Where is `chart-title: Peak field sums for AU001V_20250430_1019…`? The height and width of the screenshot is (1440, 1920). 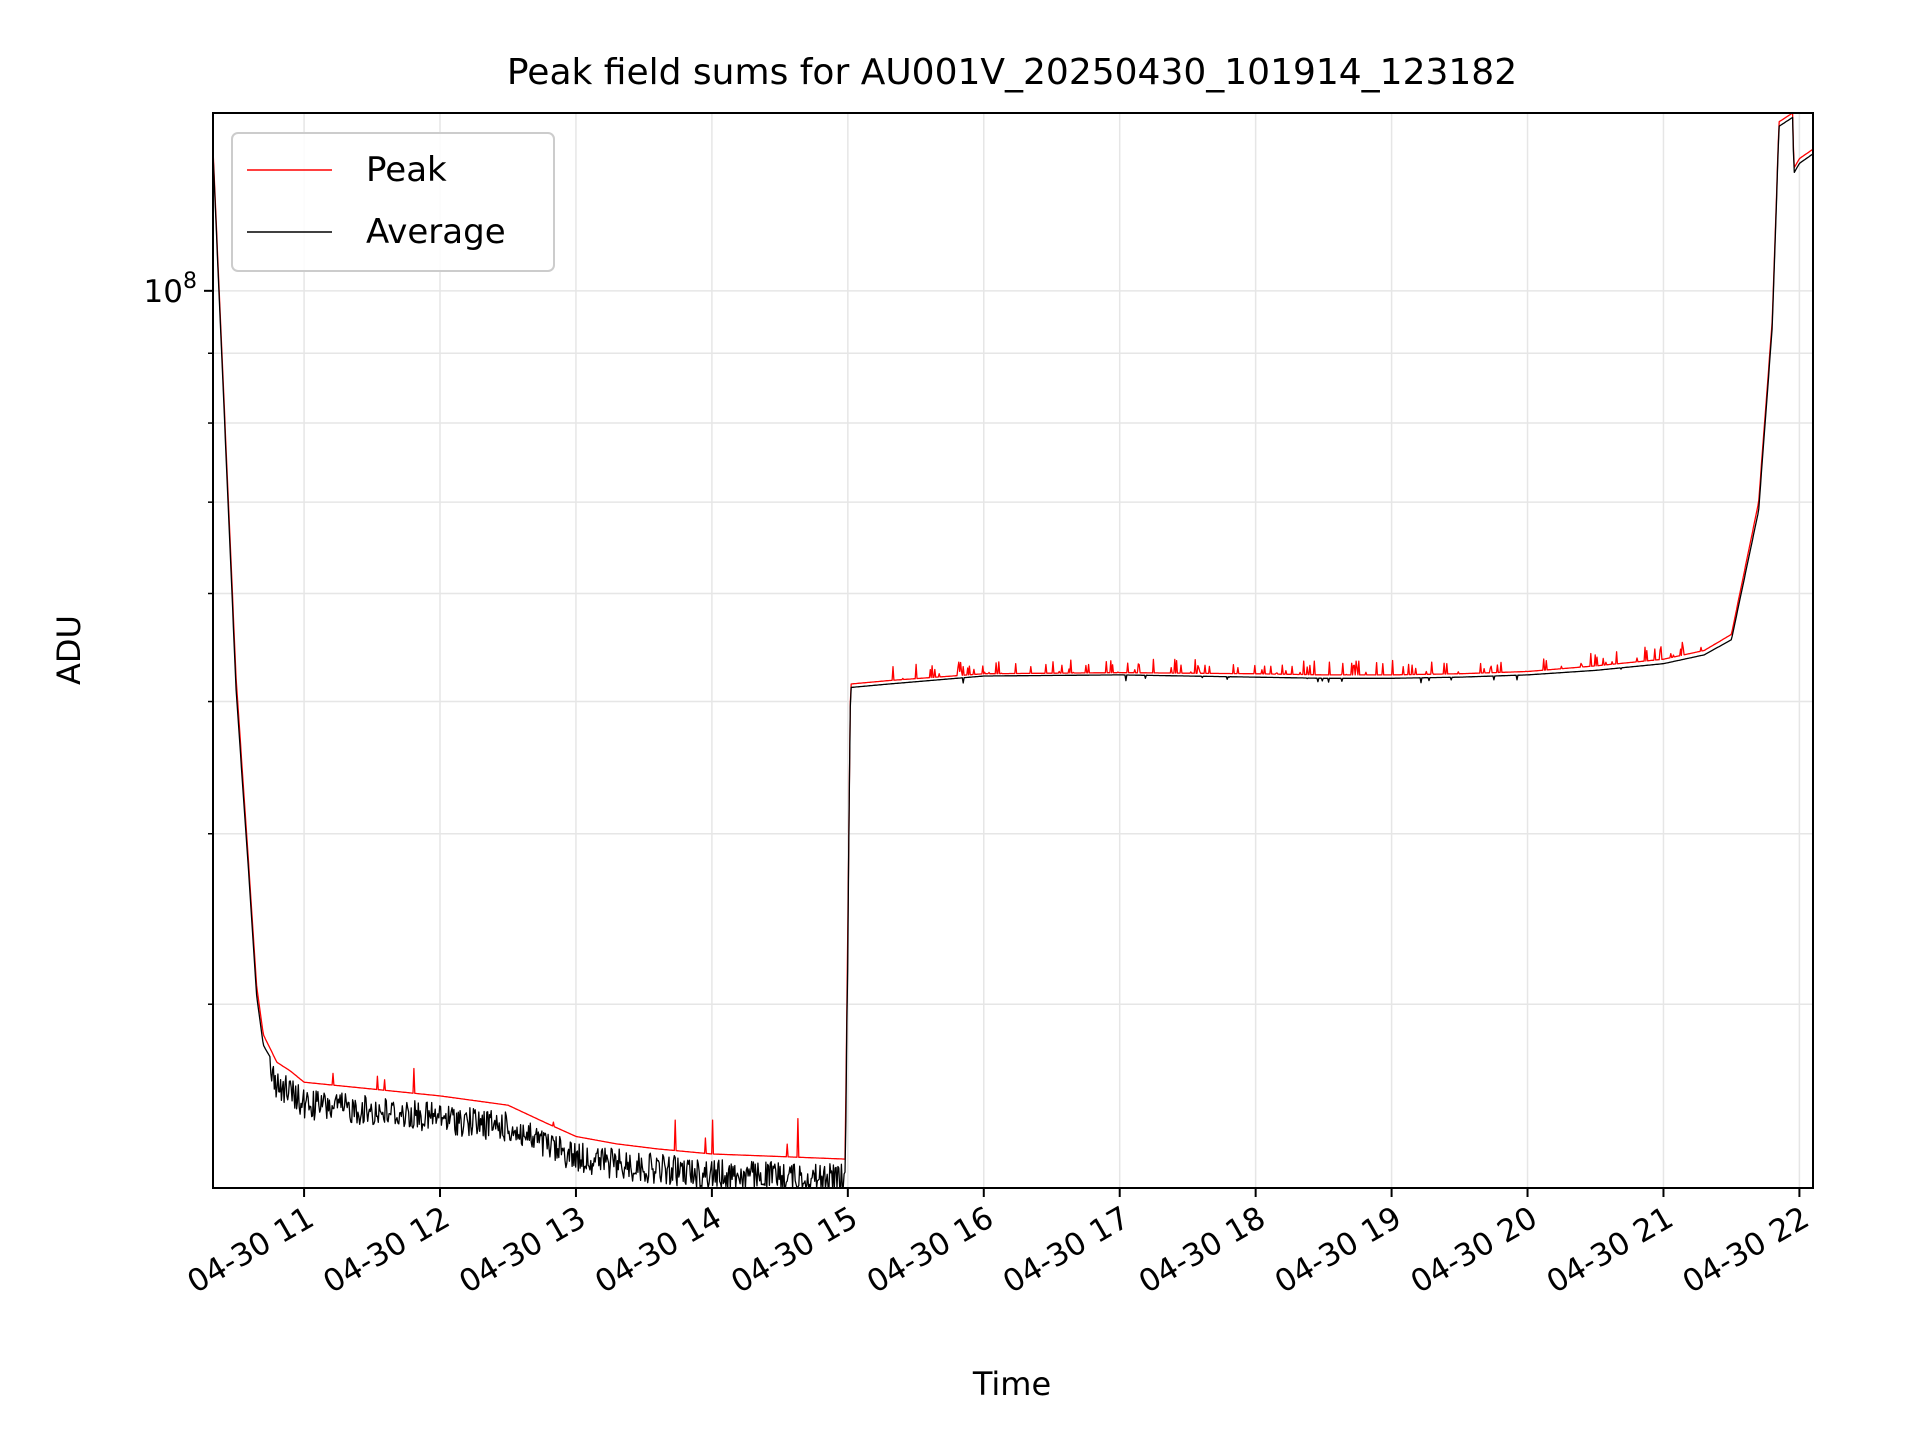 chart-title: Peak field sums for AU001V_20250430_1019… is located at coordinates (1012, 72).